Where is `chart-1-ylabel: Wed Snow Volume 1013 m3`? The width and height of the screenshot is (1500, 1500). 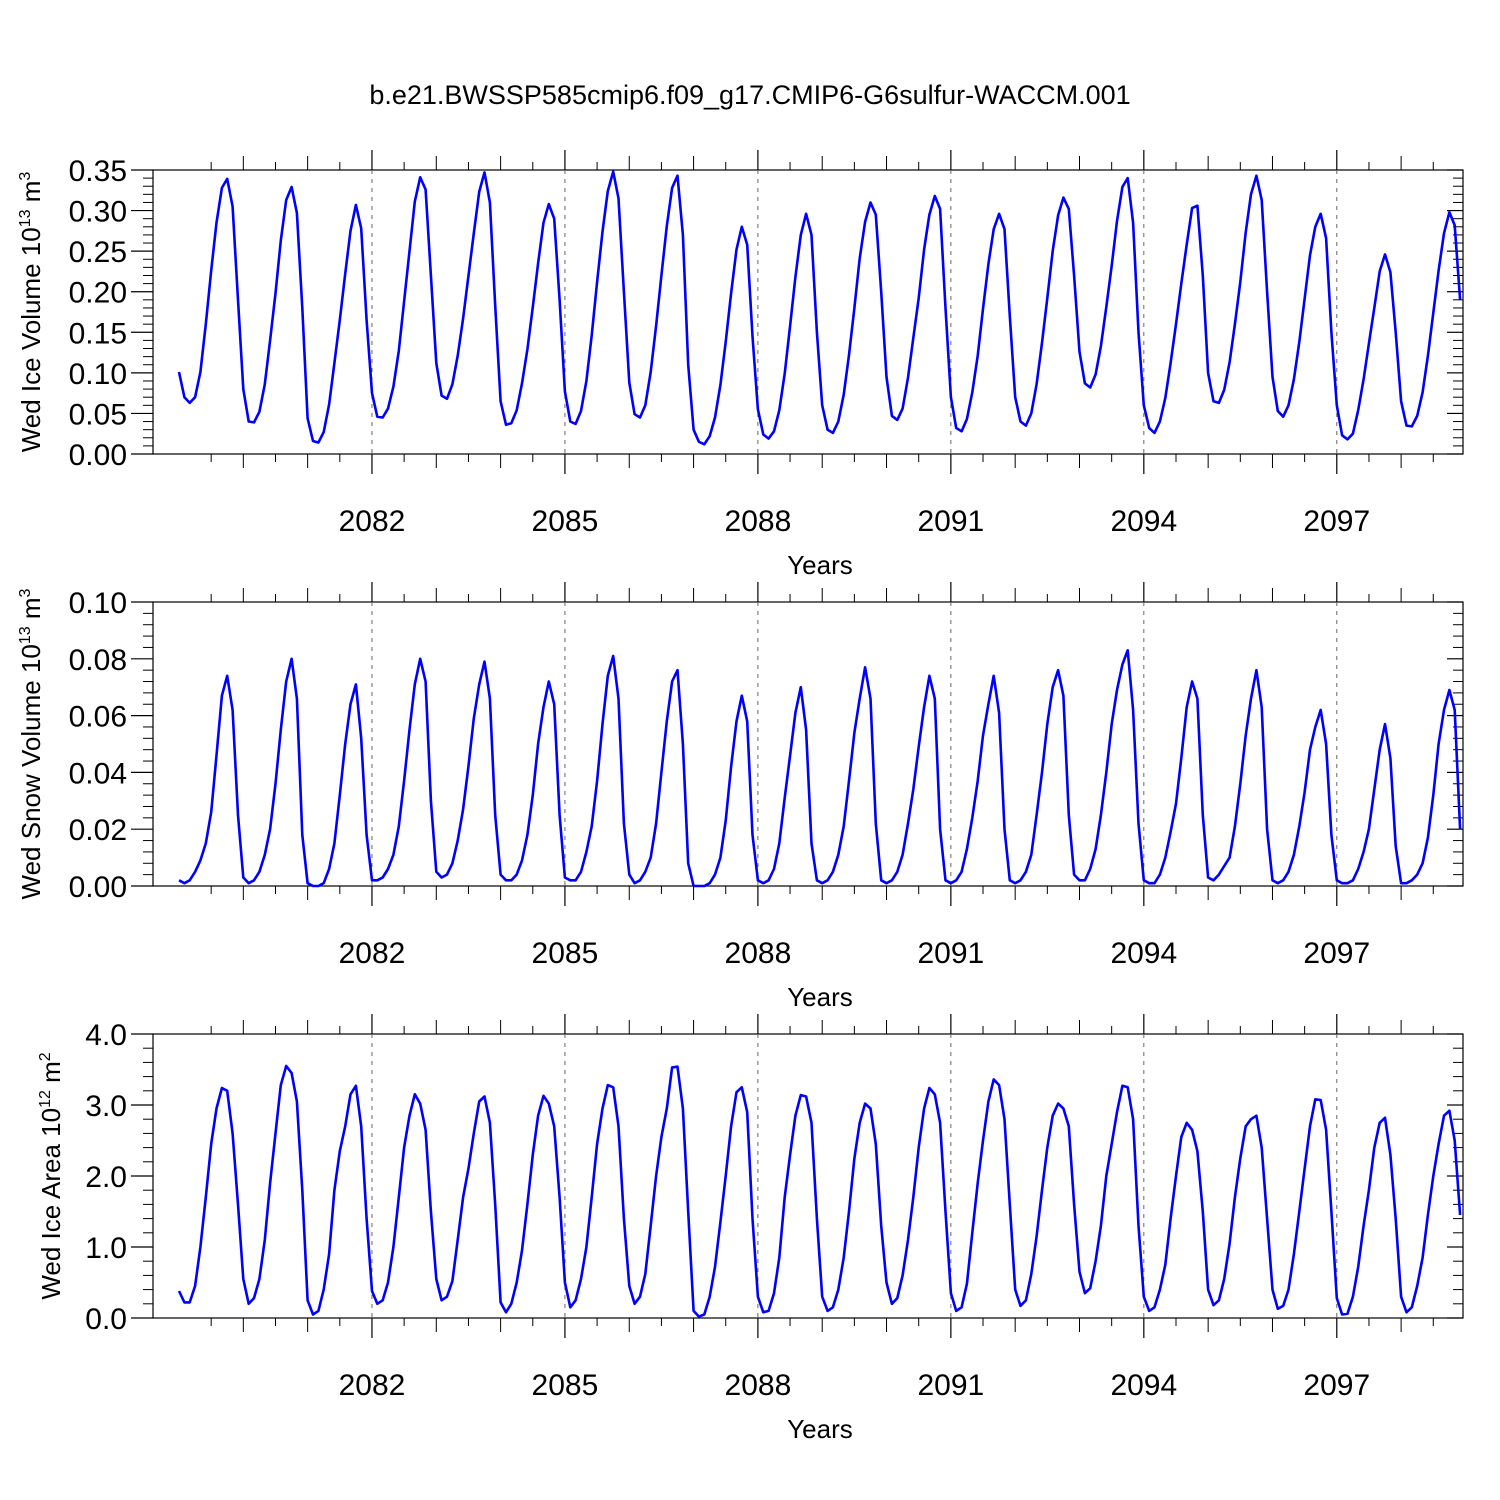 chart-1-ylabel: Wed Snow Volume 1013 m3 is located at coordinates (31, 743).